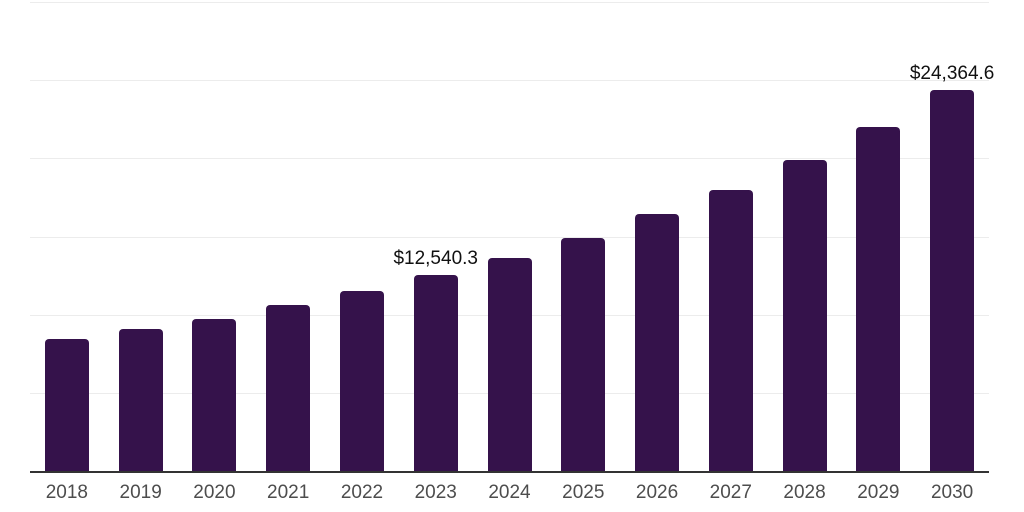  Describe the element at coordinates (361, 380) in the screenshot. I see `bar-2022` at that location.